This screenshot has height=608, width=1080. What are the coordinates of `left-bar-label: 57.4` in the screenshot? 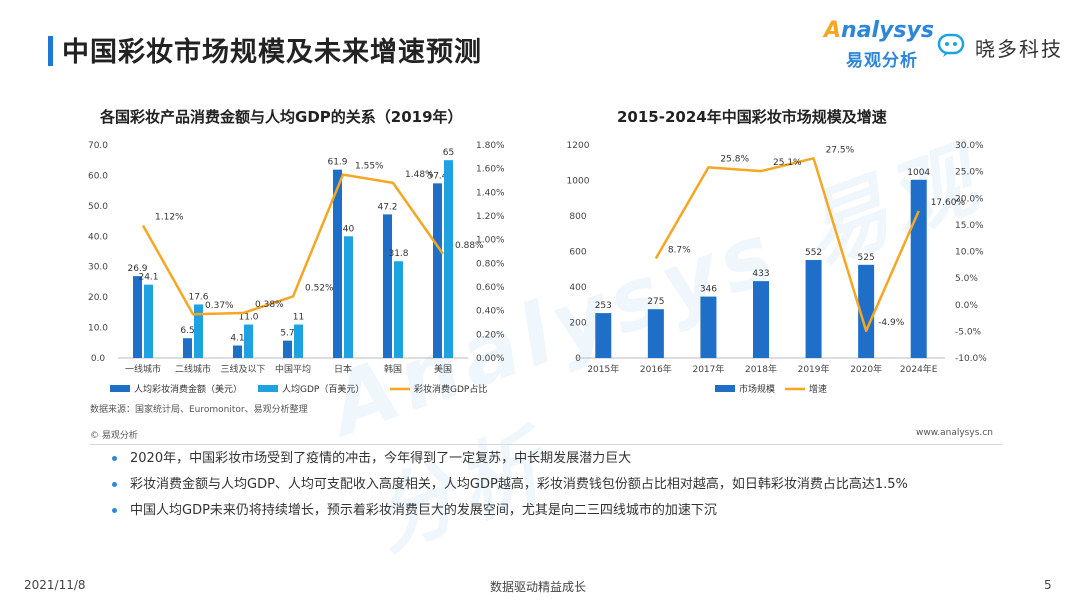 It's located at (437, 176).